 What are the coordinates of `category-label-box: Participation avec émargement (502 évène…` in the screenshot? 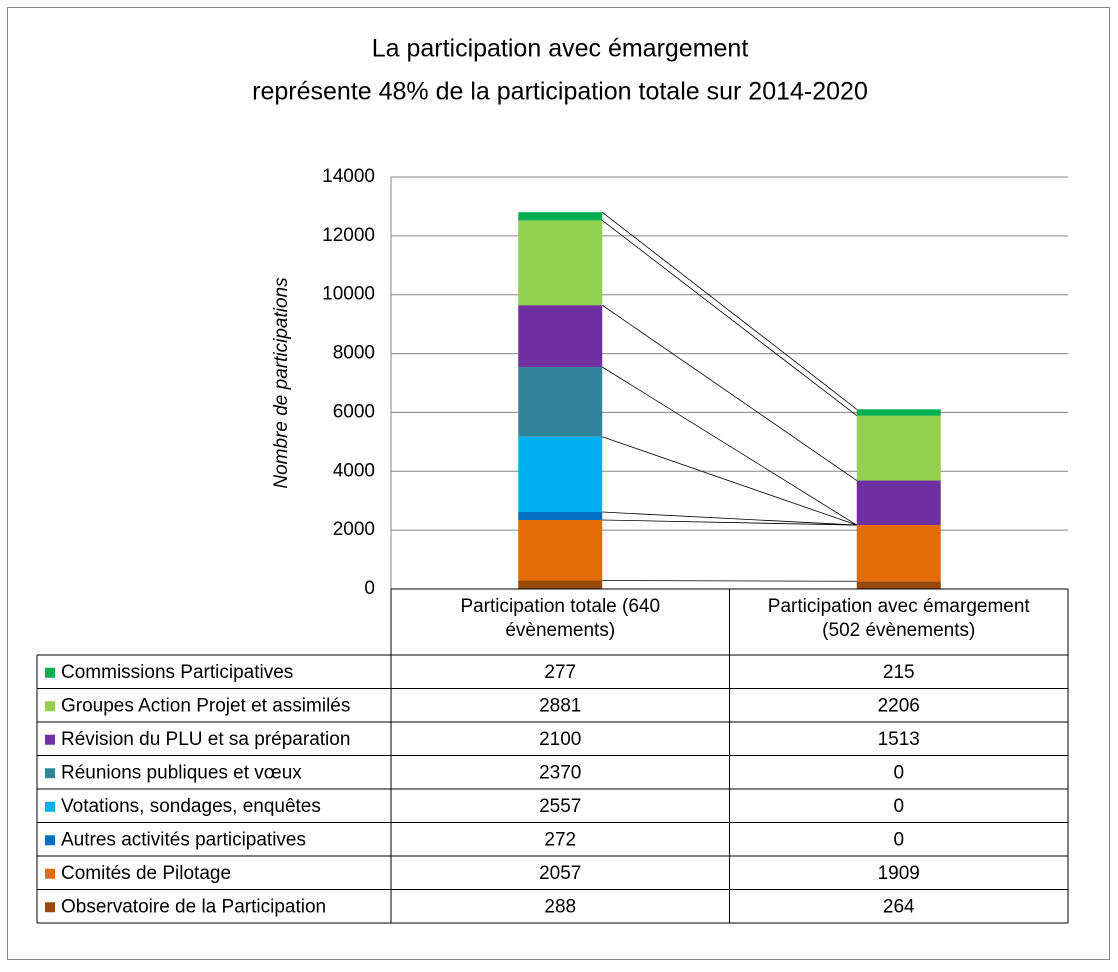 It's located at (898, 618).